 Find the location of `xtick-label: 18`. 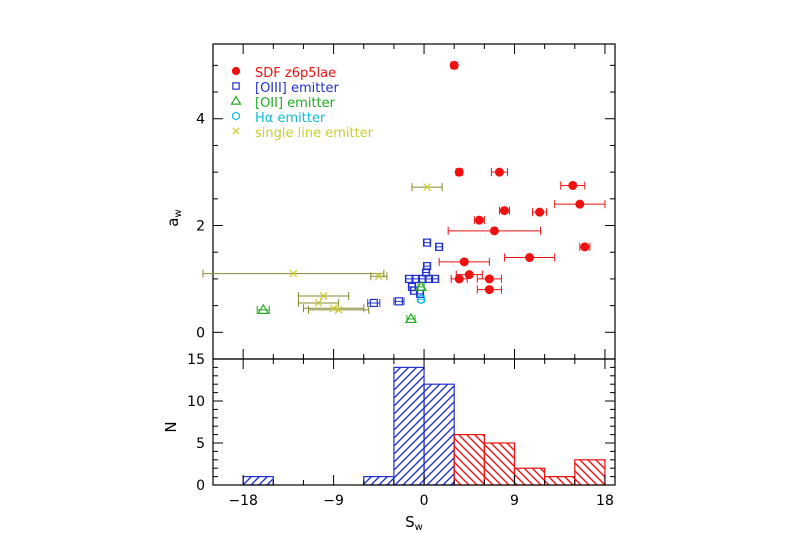

xtick-label: 18 is located at coordinates (605, 501).